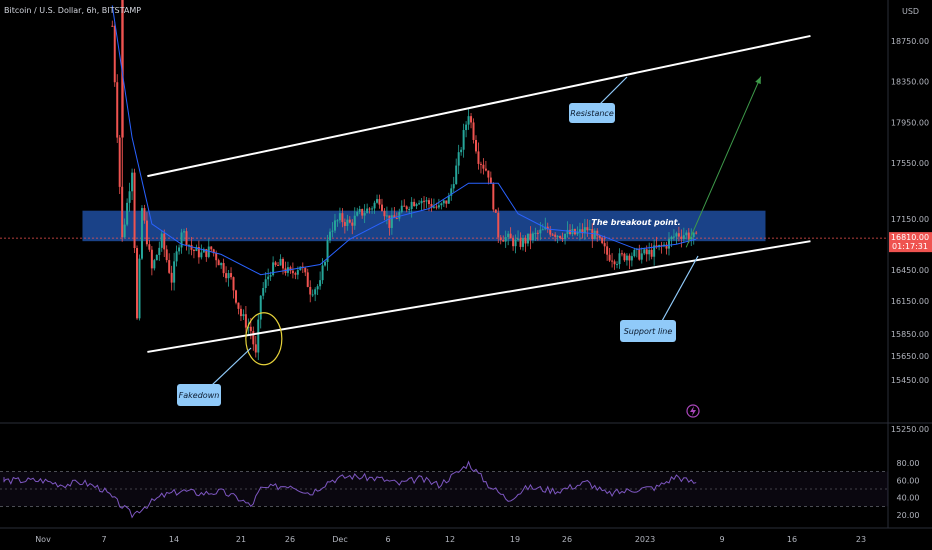 This screenshot has height=550, width=932. I want to click on projection-arrow, so click(723, 162).